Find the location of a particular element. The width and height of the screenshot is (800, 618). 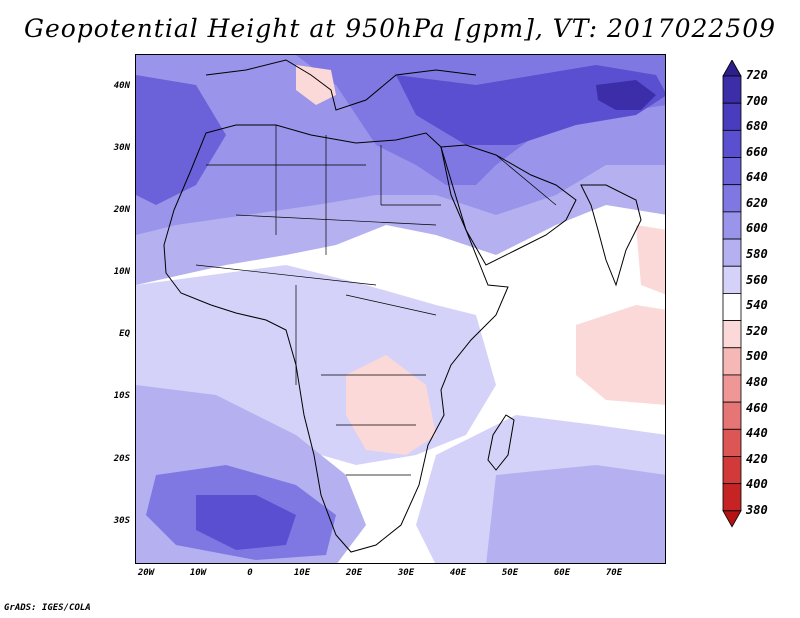

lon-label-40e: 40E is located at coordinates (458, 573).